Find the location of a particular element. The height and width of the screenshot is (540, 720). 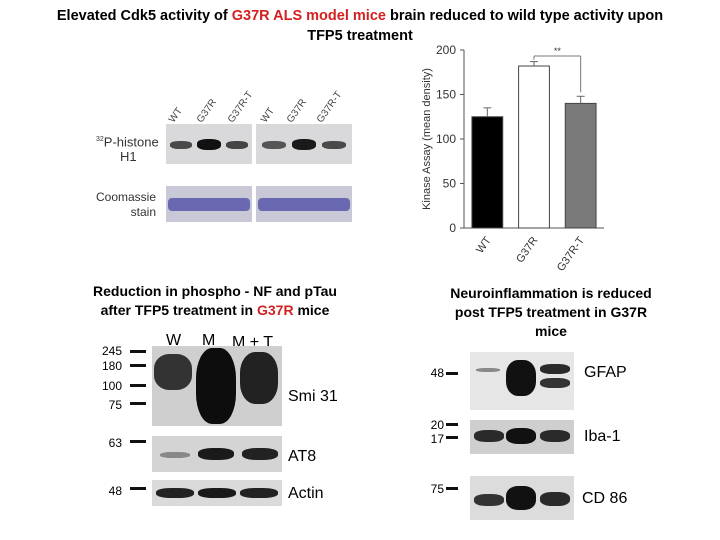

histone-label-line2: H1 is located at coordinates (128, 157).